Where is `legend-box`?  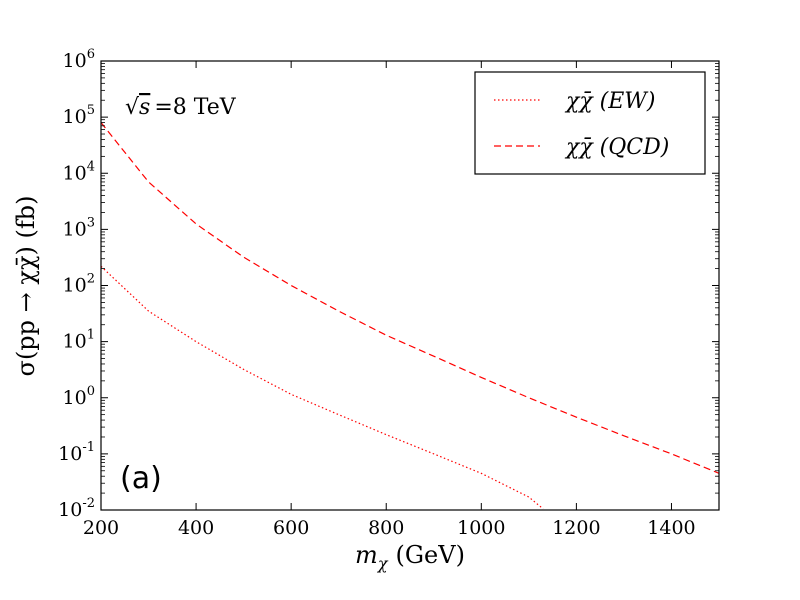
legend-box is located at coordinates (590, 123).